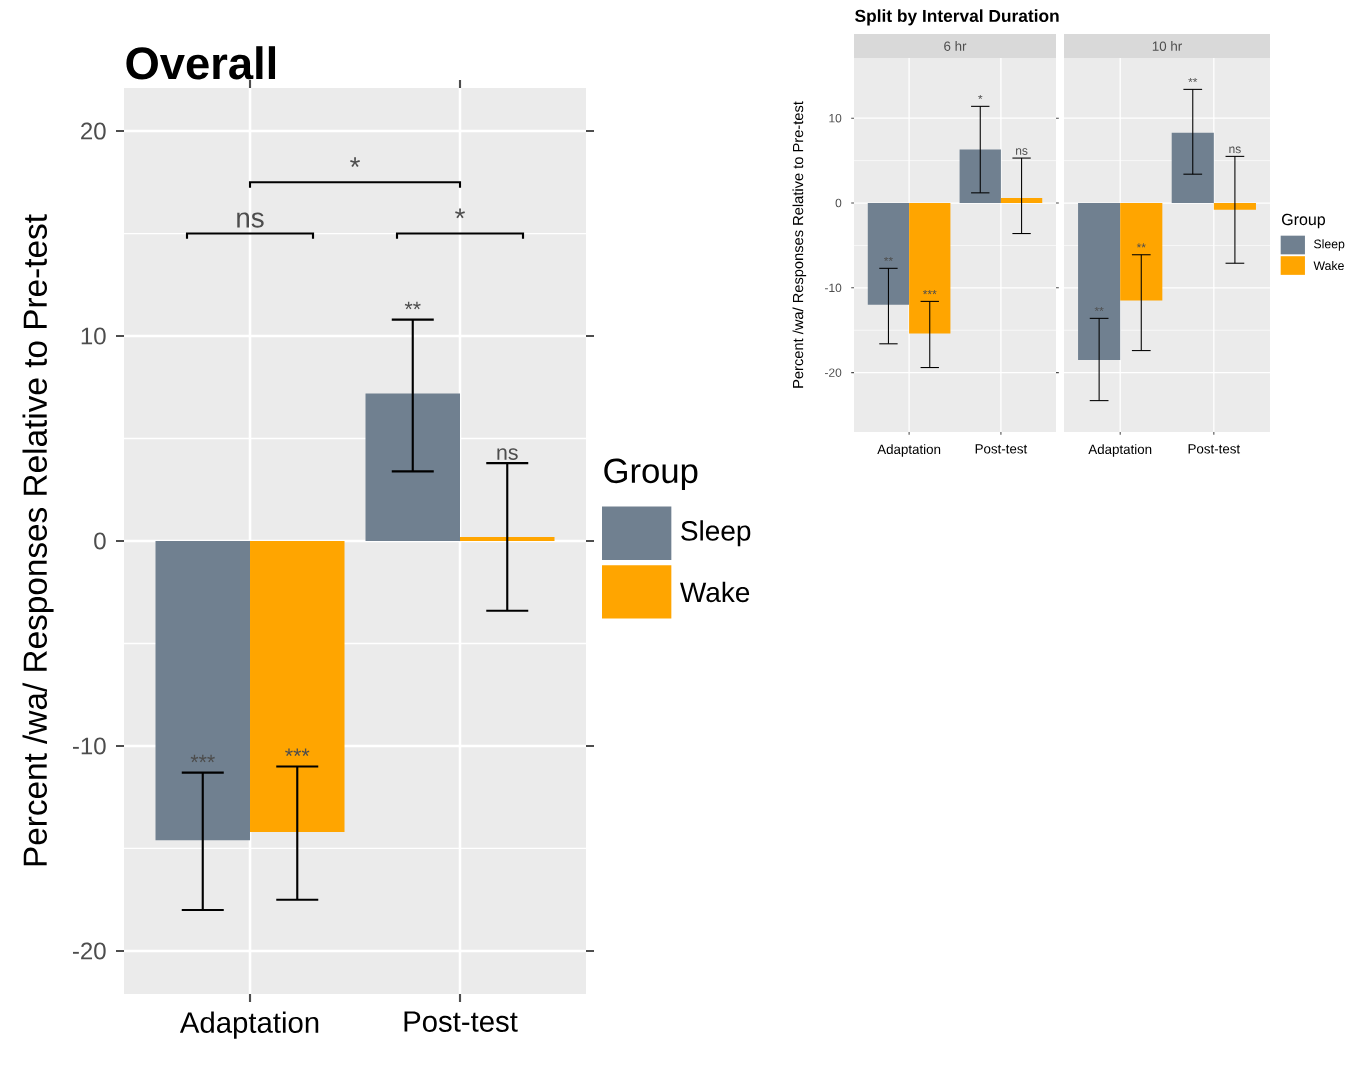 The image size is (1354, 1066). Describe the element at coordinates (412, 305) in the screenshot. I see `annotation: **` at that location.